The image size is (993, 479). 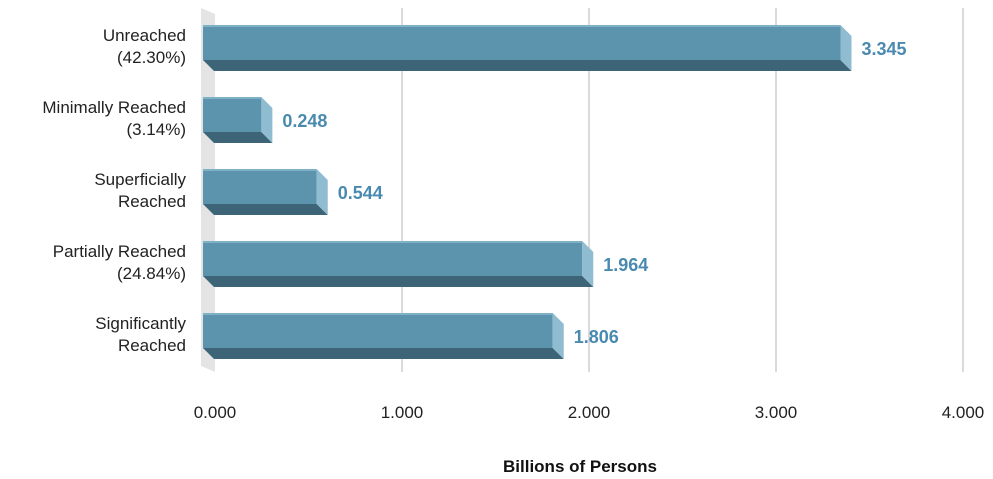 I want to click on x-tick-labels: 0.000 1.000 2.000 3.000 4.000, so click(x=589, y=412).